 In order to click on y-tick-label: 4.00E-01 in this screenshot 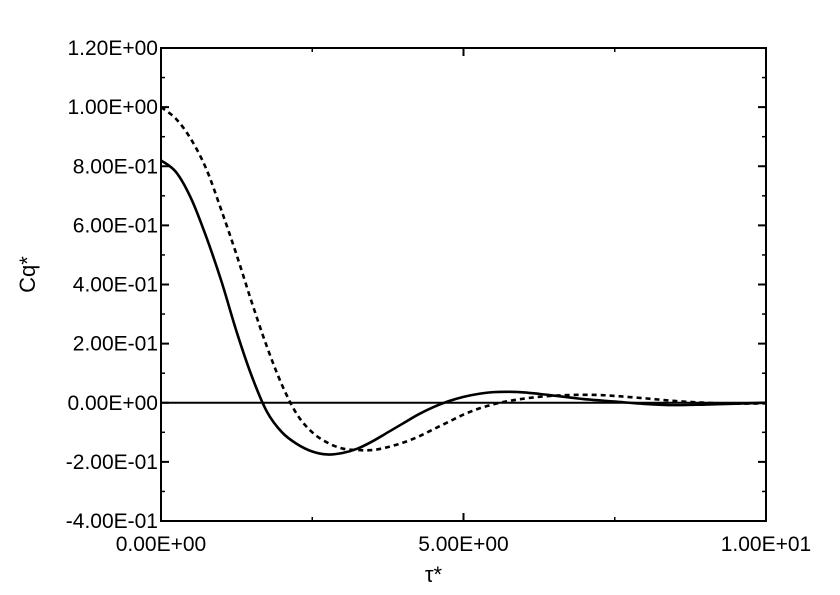, I will do `click(115, 285)`.